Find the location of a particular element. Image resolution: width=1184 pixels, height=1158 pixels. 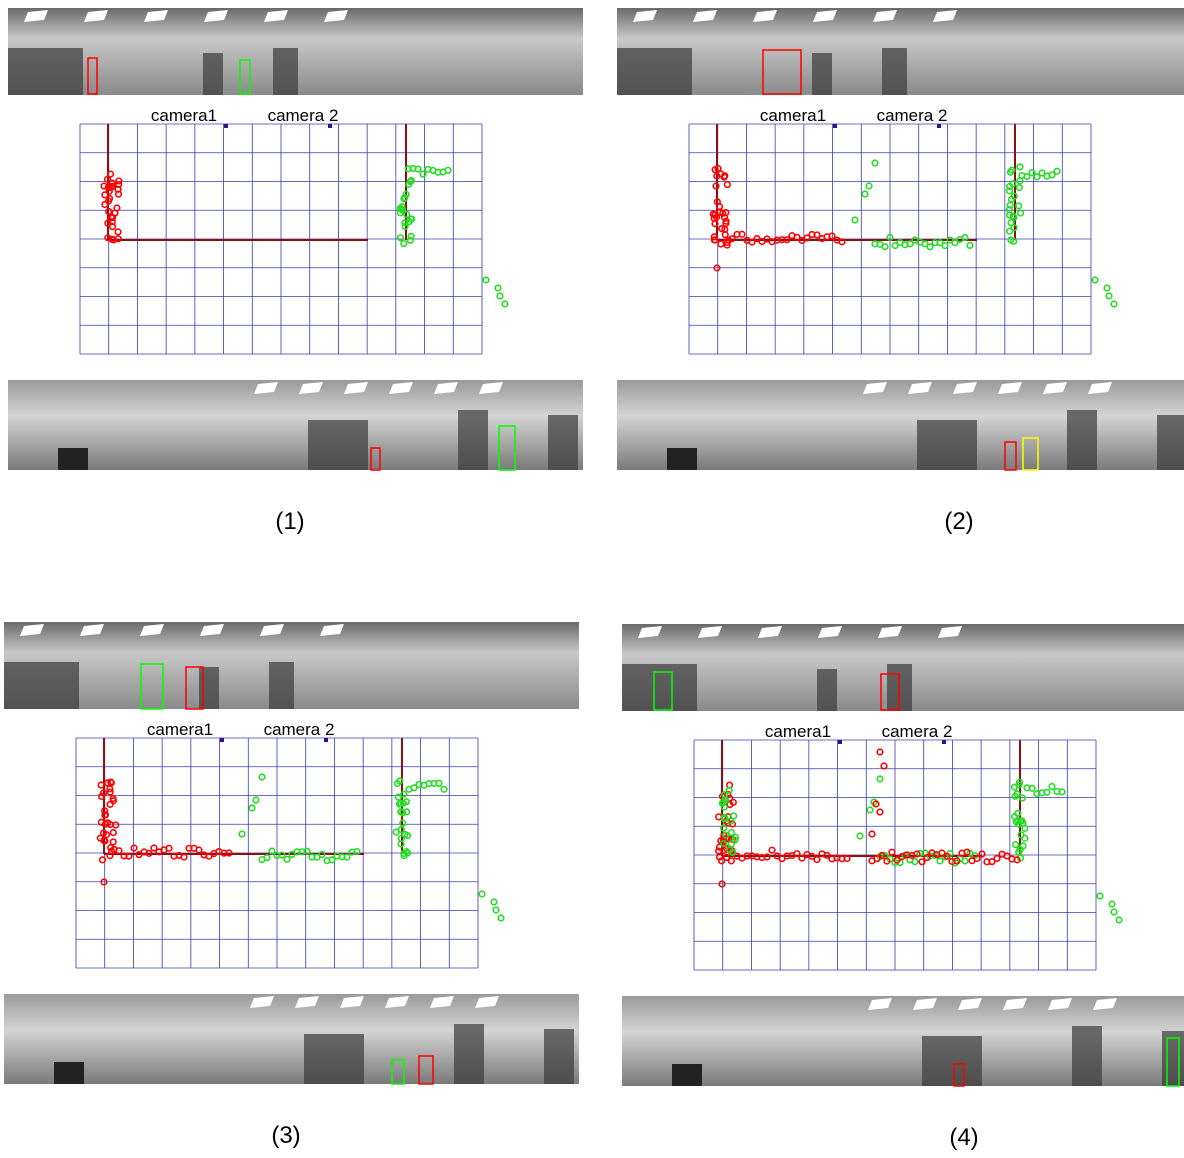

camera-label: camera 2 is located at coordinates (912, 115).